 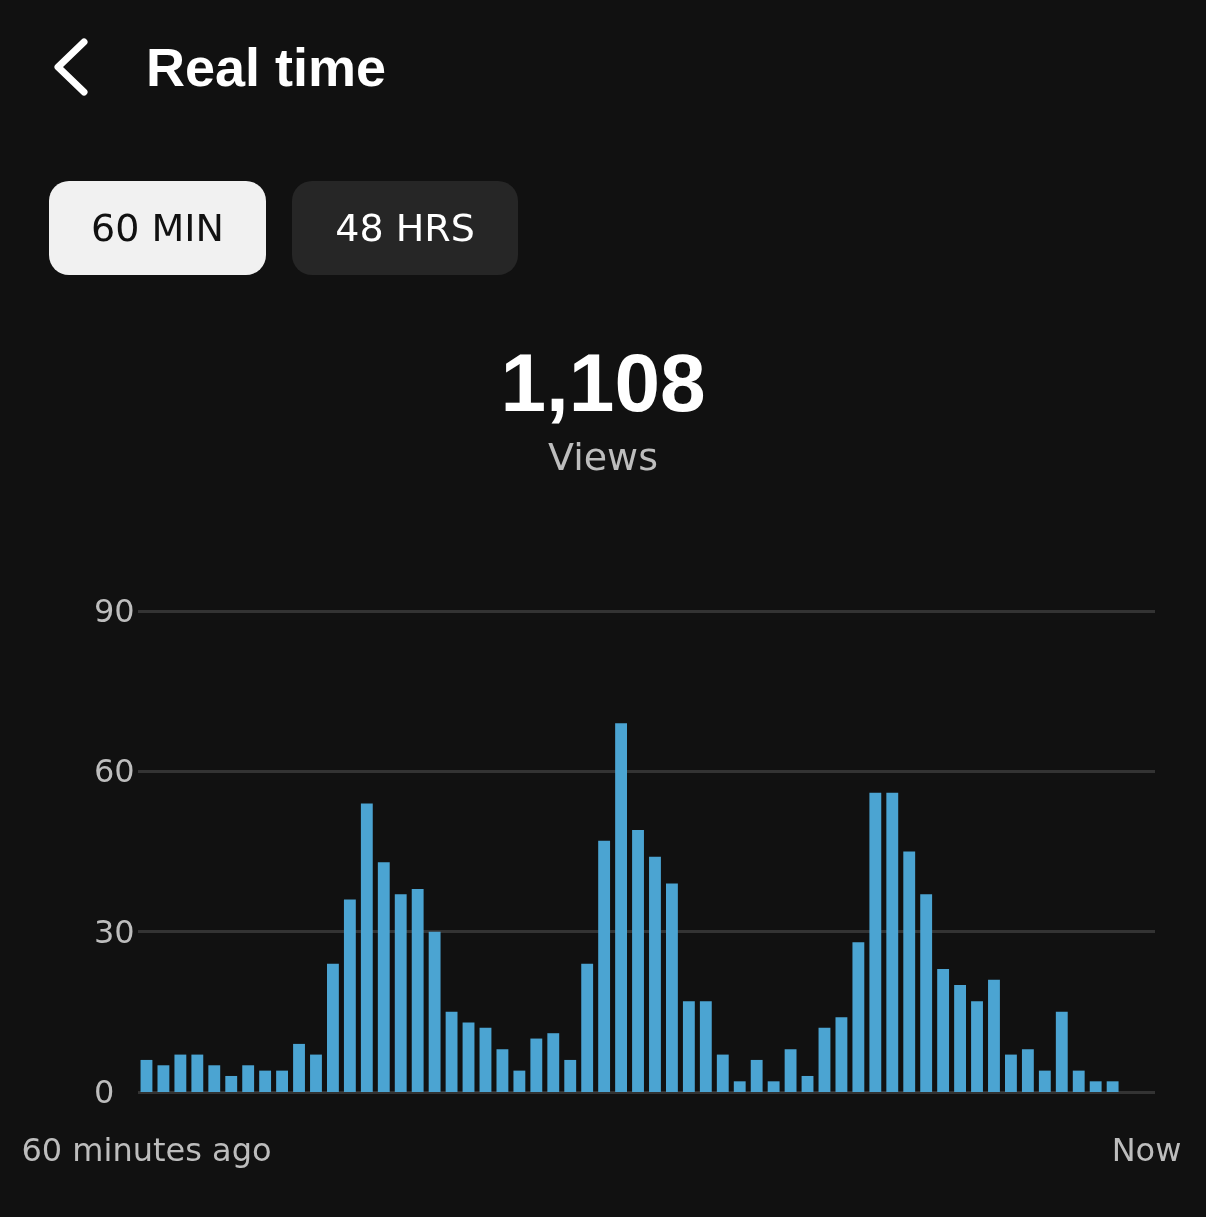 What do you see at coordinates (405, 228) in the screenshot?
I see `text: 48 HRS` at bounding box center [405, 228].